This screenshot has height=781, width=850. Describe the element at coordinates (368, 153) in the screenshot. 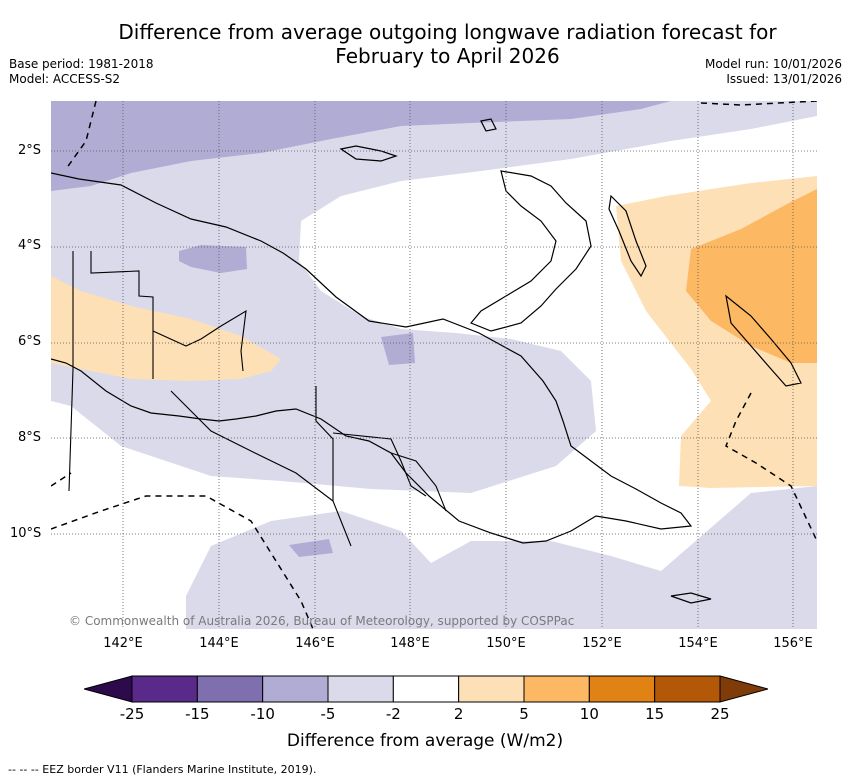

I see `manus-island-coastline` at that location.